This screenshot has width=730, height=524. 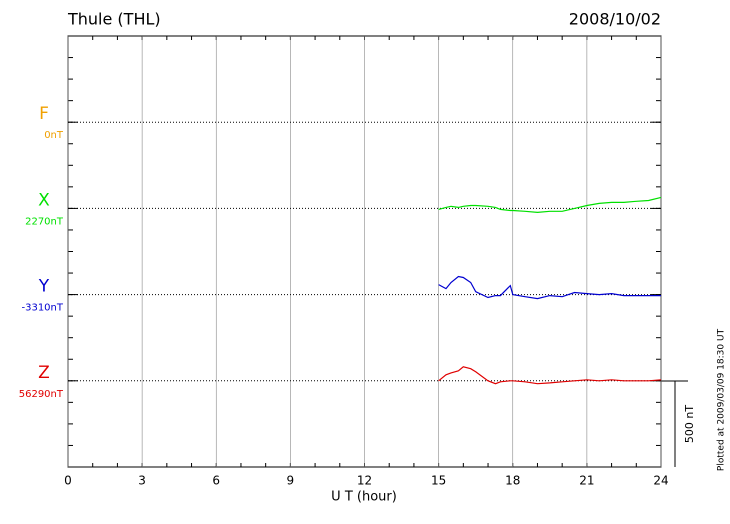 What do you see at coordinates (722, 399) in the screenshot?
I see `footnote: Plotted at 2009/03/09 18:30 UT` at bounding box center [722, 399].